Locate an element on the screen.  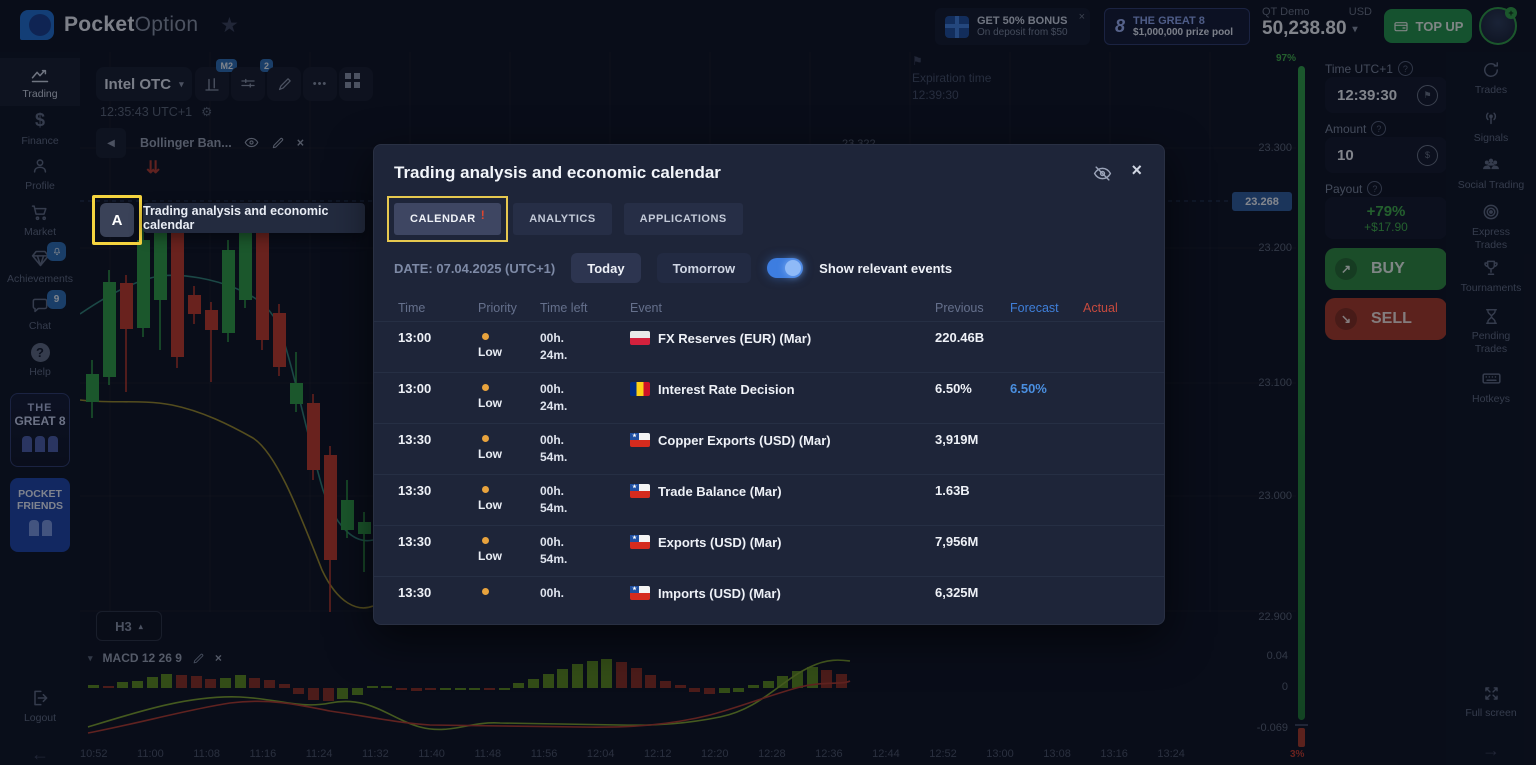
time-axis-label: 13:24 is located at coordinates (1171, 754).